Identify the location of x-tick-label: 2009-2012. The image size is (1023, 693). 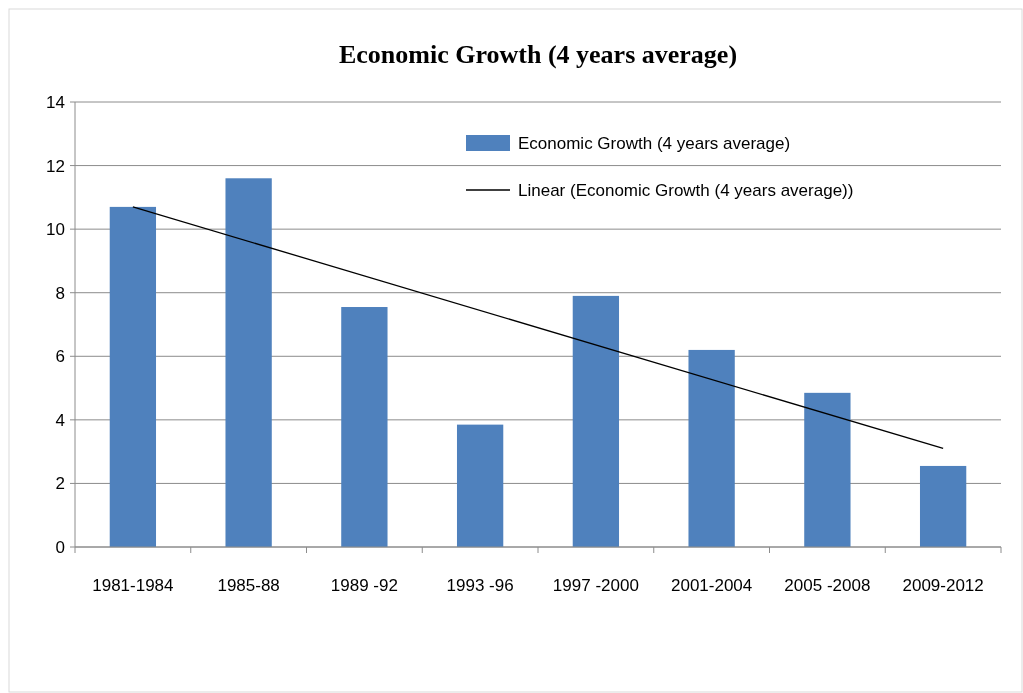
(943, 585).